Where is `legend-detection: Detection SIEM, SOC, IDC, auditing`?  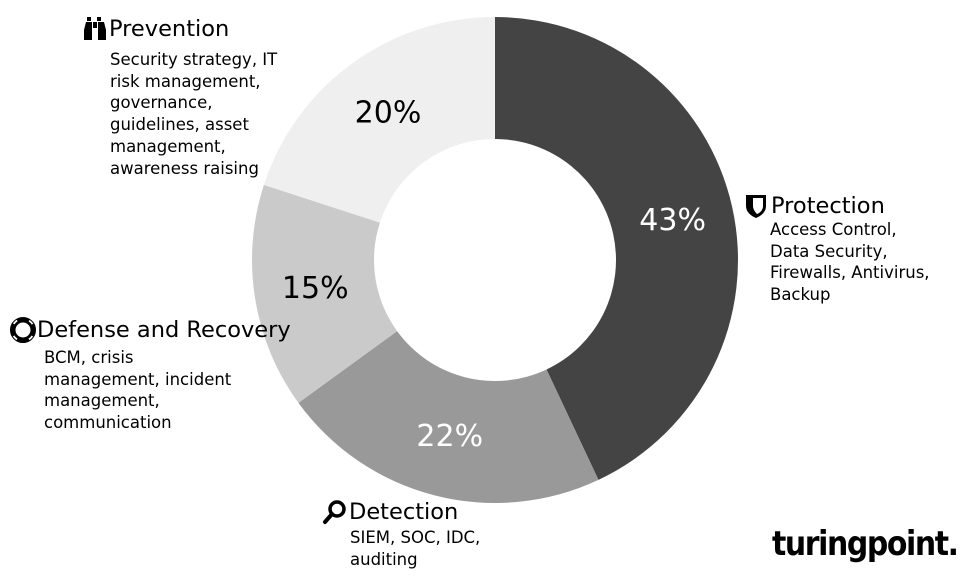
legend-detection: Detection SIEM, SOC, IDC, auditing is located at coordinates (401, 534).